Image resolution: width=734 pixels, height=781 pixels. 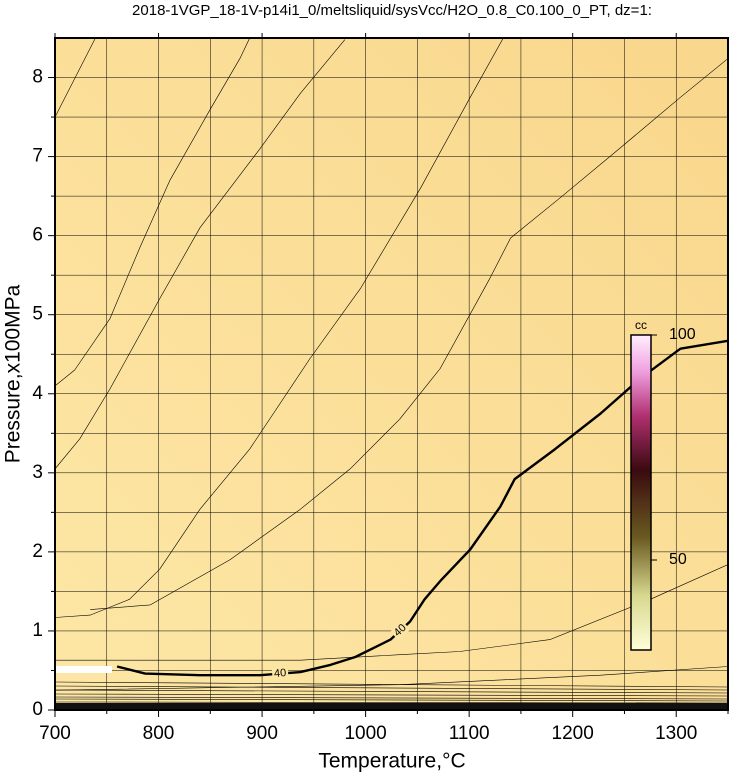 I want to click on y-tick-label: 6, so click(x=37, y=235).